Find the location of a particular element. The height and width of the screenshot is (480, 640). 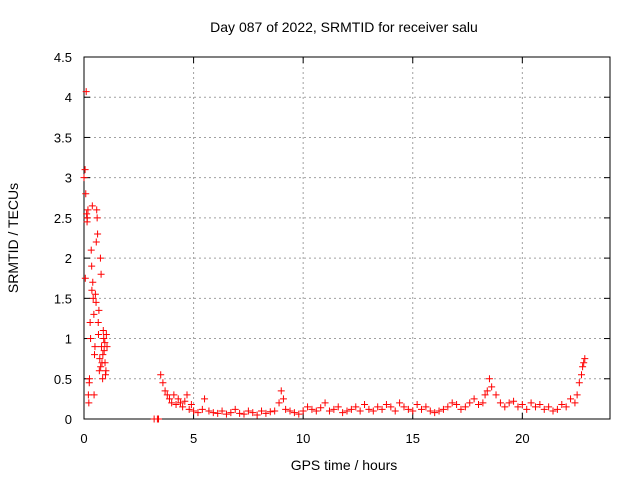

y-tick-label: 2 is located at coordinates (68, 258).